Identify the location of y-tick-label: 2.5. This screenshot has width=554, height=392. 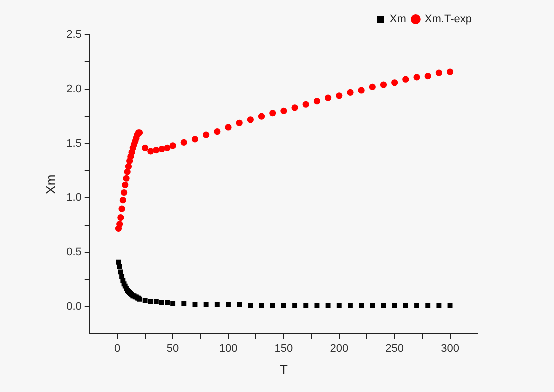
(74, 35).